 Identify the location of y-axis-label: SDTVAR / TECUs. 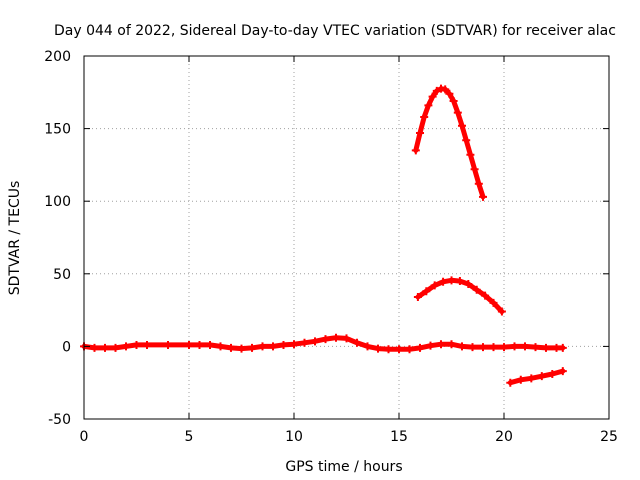
(15, 238).